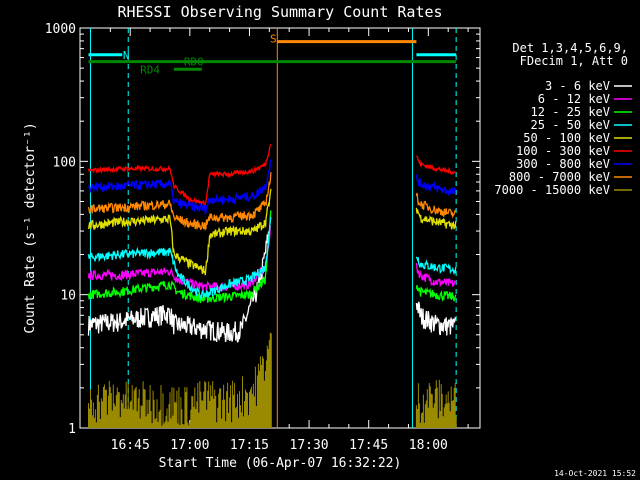 This screenshot has height=480, width=640. Describe the element at coordinates (570, 112) in the screenshot. I see `legend-label: 12 - 25 keV` at that location.